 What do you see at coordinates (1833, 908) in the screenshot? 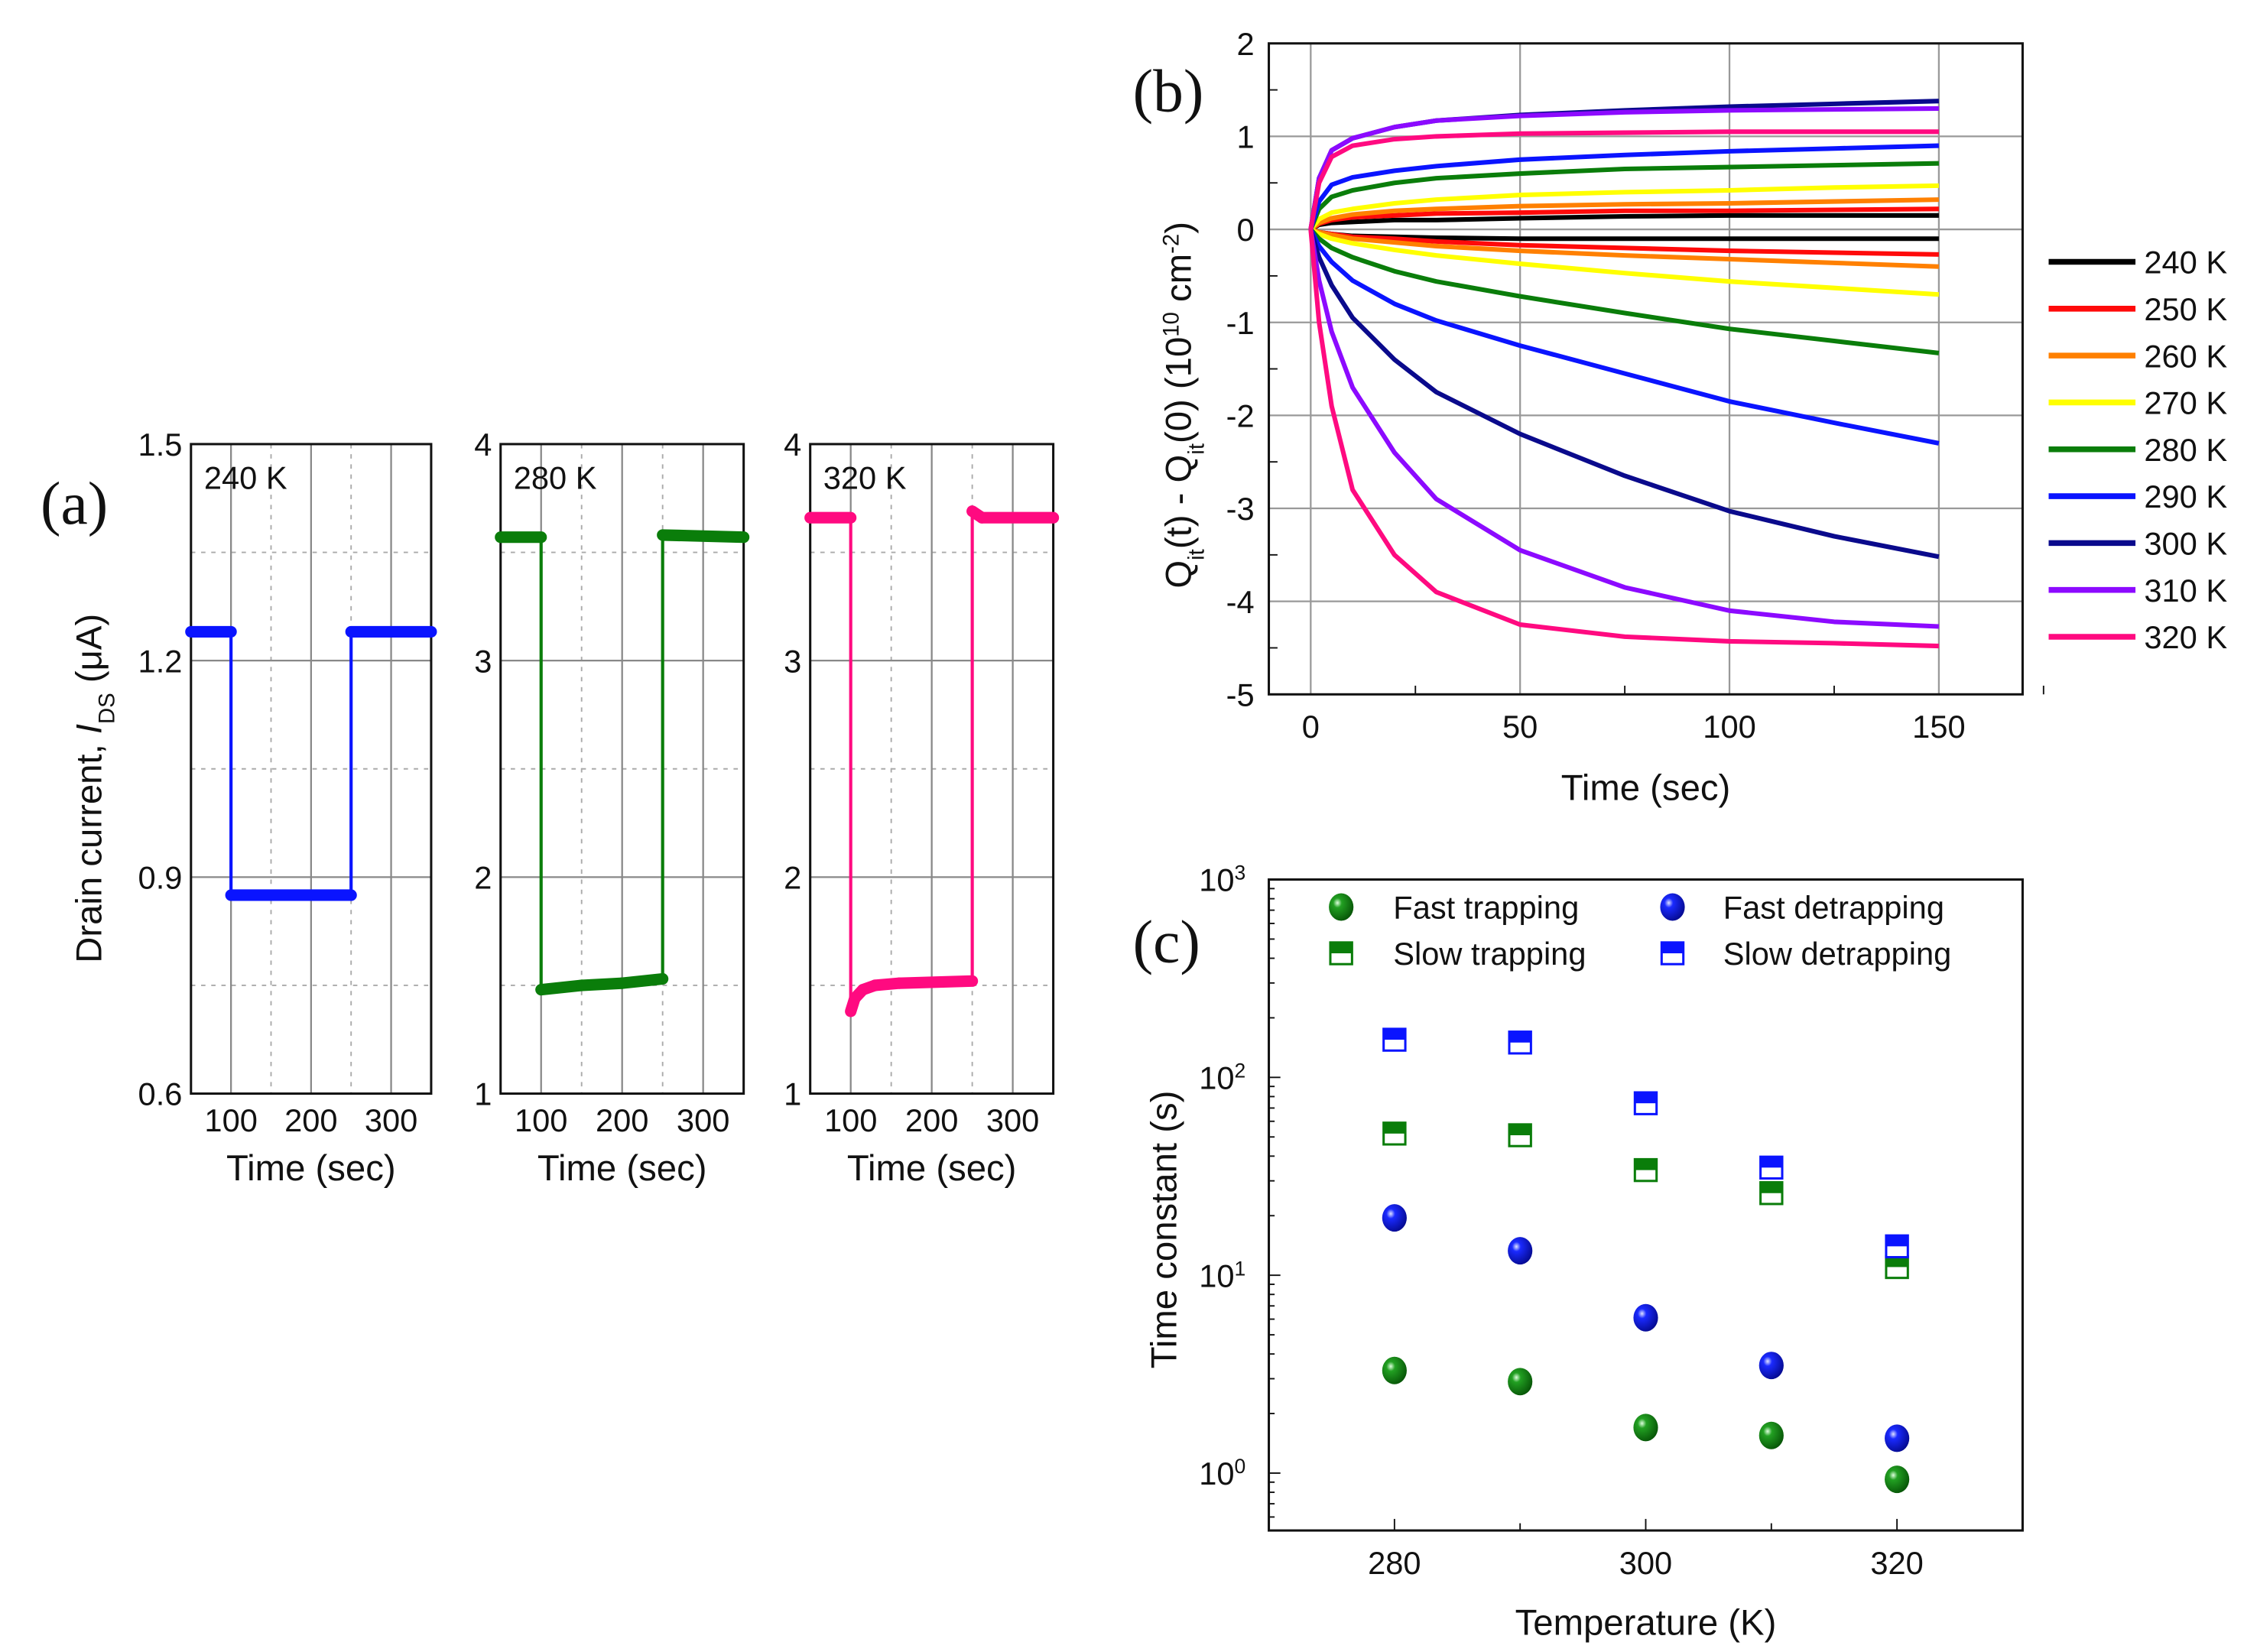
I see `legend-label: Fast detrapping` at bounding box center [1833, 908].